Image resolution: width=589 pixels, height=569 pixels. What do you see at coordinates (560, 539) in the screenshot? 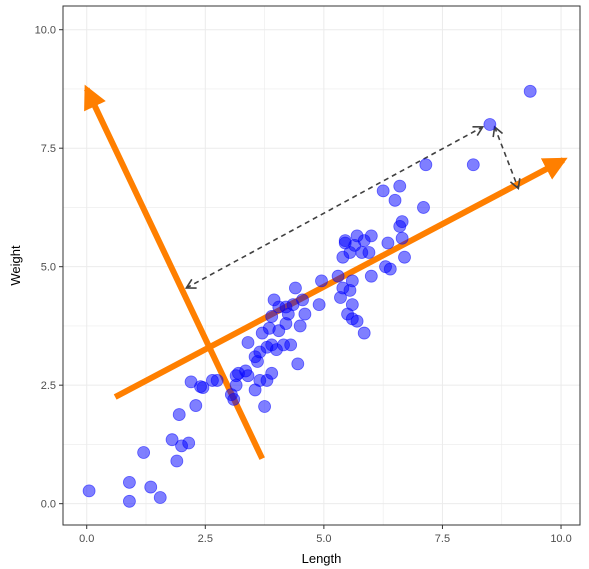
I see `x-tick-label: 10.0` at bounding box center [560, 539].